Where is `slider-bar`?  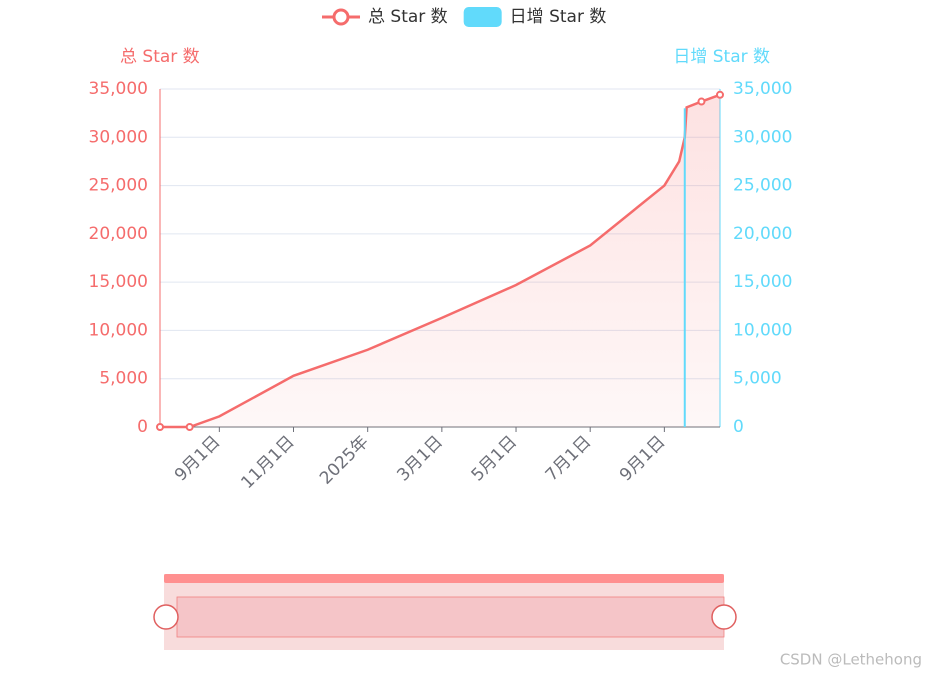 slider-bar is located at coordinates (444, 578).